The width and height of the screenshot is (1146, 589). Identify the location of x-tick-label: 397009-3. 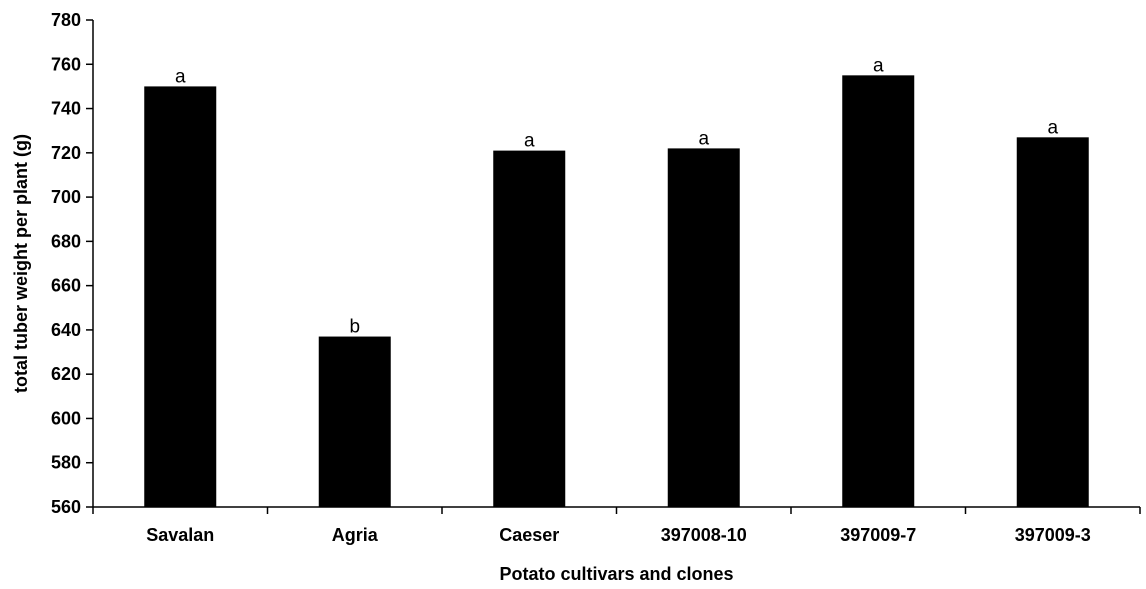
(1053, 535).